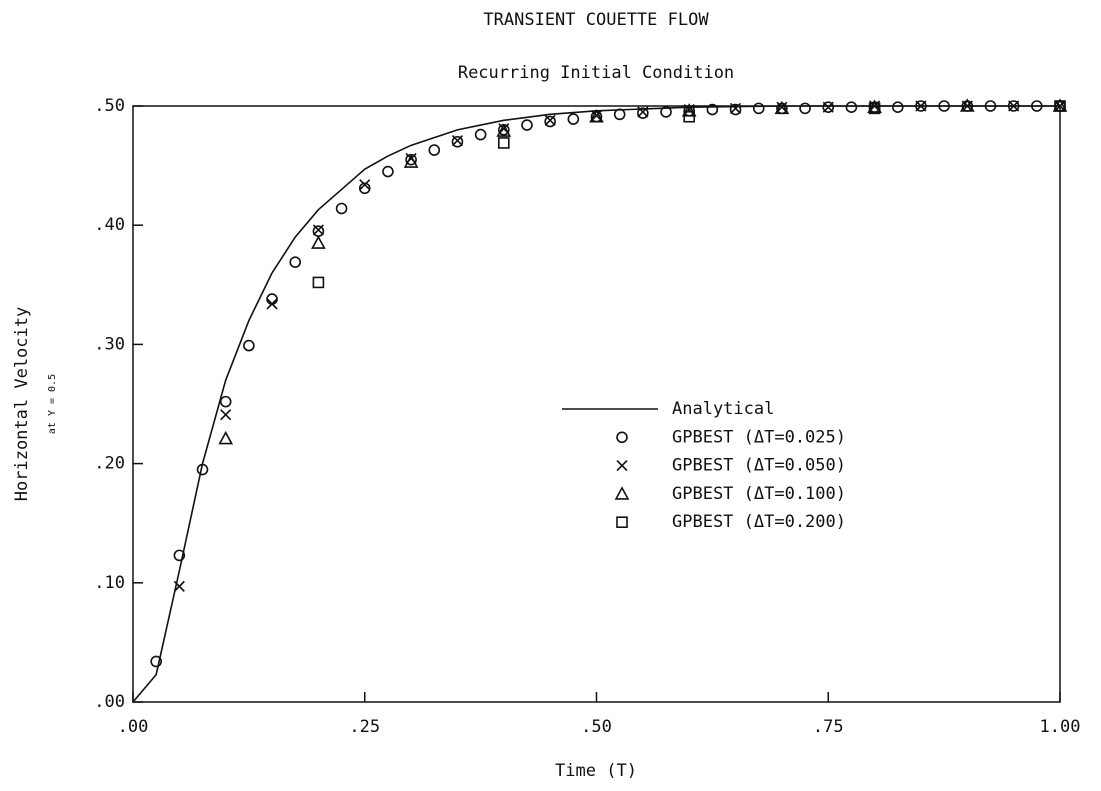  I want to click on y-tick-label: .00, so click(109, 702).